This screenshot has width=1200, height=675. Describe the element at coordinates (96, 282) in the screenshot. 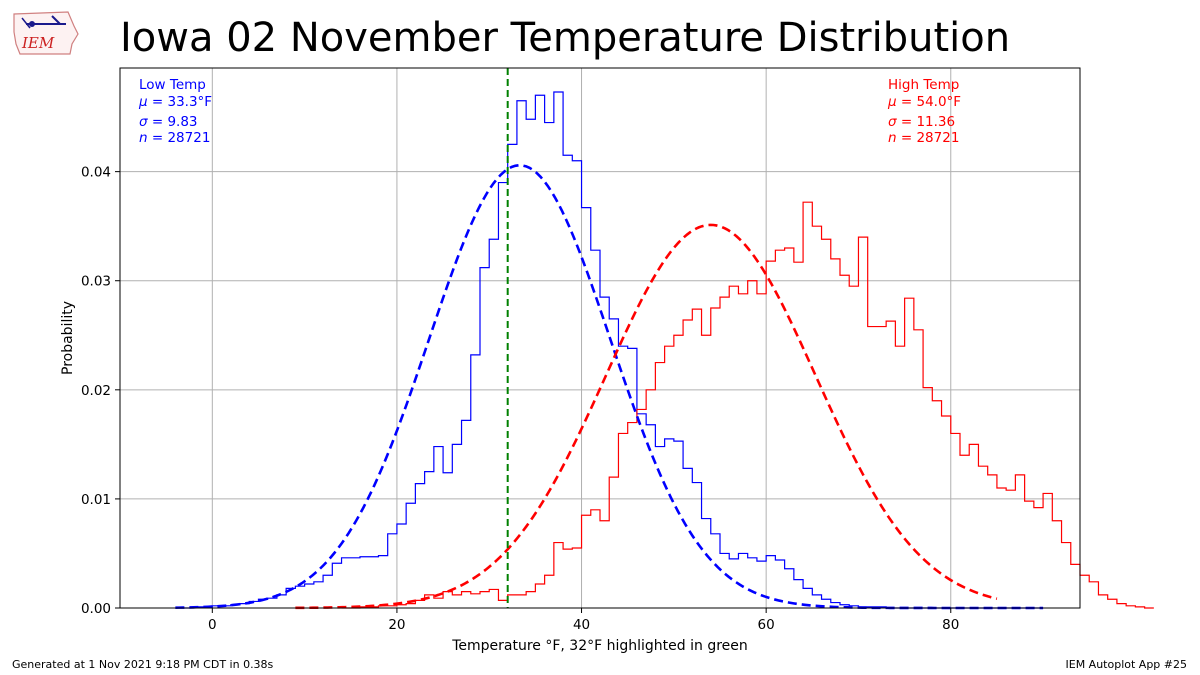

I see `y-tick-label: 0.03` at that location.